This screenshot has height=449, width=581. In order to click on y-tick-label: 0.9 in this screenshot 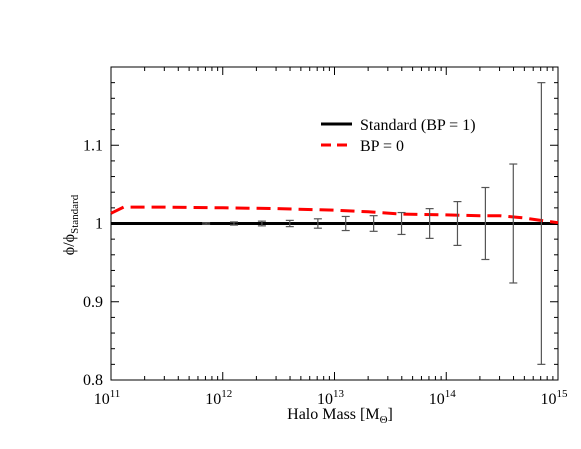, I will do `click(93, 302)`.